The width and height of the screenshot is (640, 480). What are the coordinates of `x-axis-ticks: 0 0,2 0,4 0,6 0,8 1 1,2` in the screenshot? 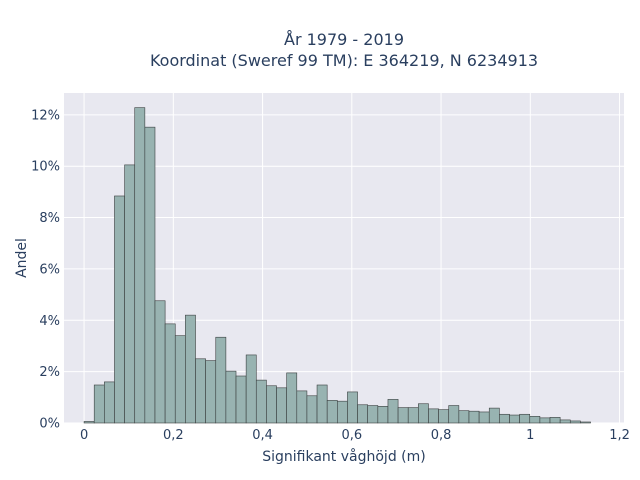 It's located at (355, 435).